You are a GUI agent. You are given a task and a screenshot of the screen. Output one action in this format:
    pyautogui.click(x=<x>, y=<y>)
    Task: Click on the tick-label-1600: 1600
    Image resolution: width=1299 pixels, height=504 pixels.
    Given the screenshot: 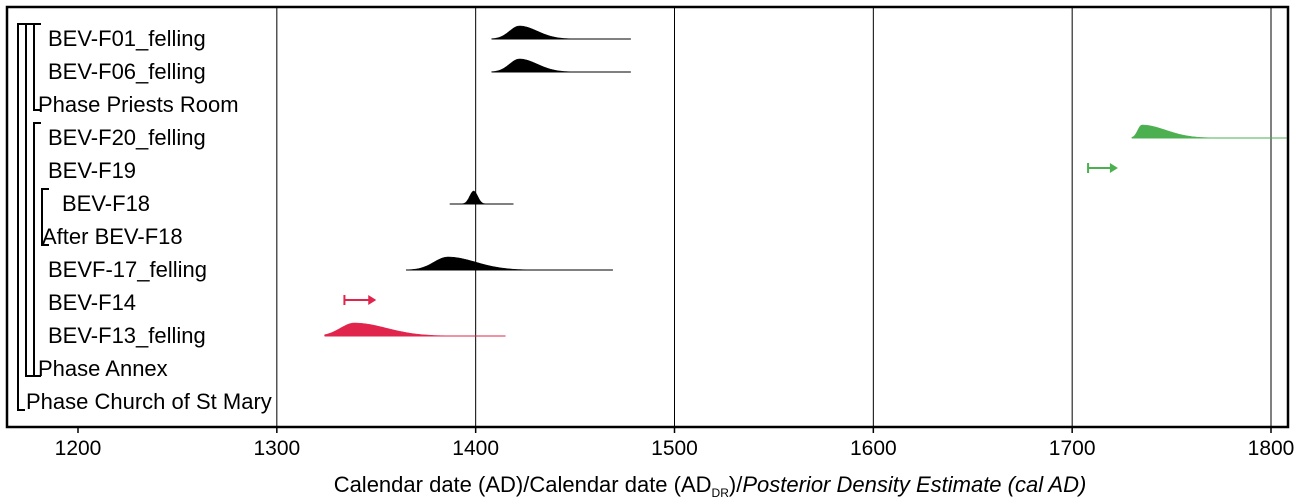 What is the action you would take?
    pyautogui.click(x=873, y=448)
    